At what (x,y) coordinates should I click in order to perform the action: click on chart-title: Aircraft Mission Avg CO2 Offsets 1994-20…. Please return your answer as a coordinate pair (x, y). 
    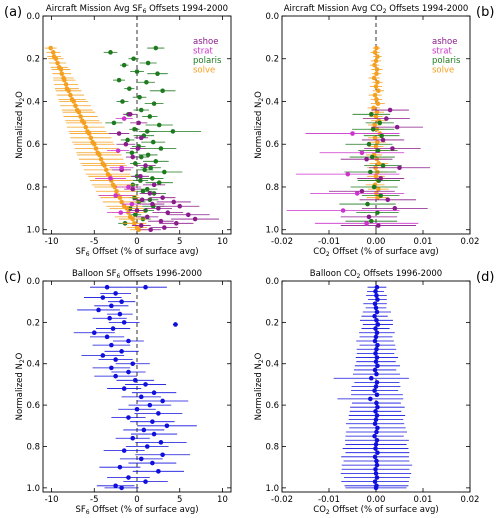
    Looking at the image, I should click on (376, 9).